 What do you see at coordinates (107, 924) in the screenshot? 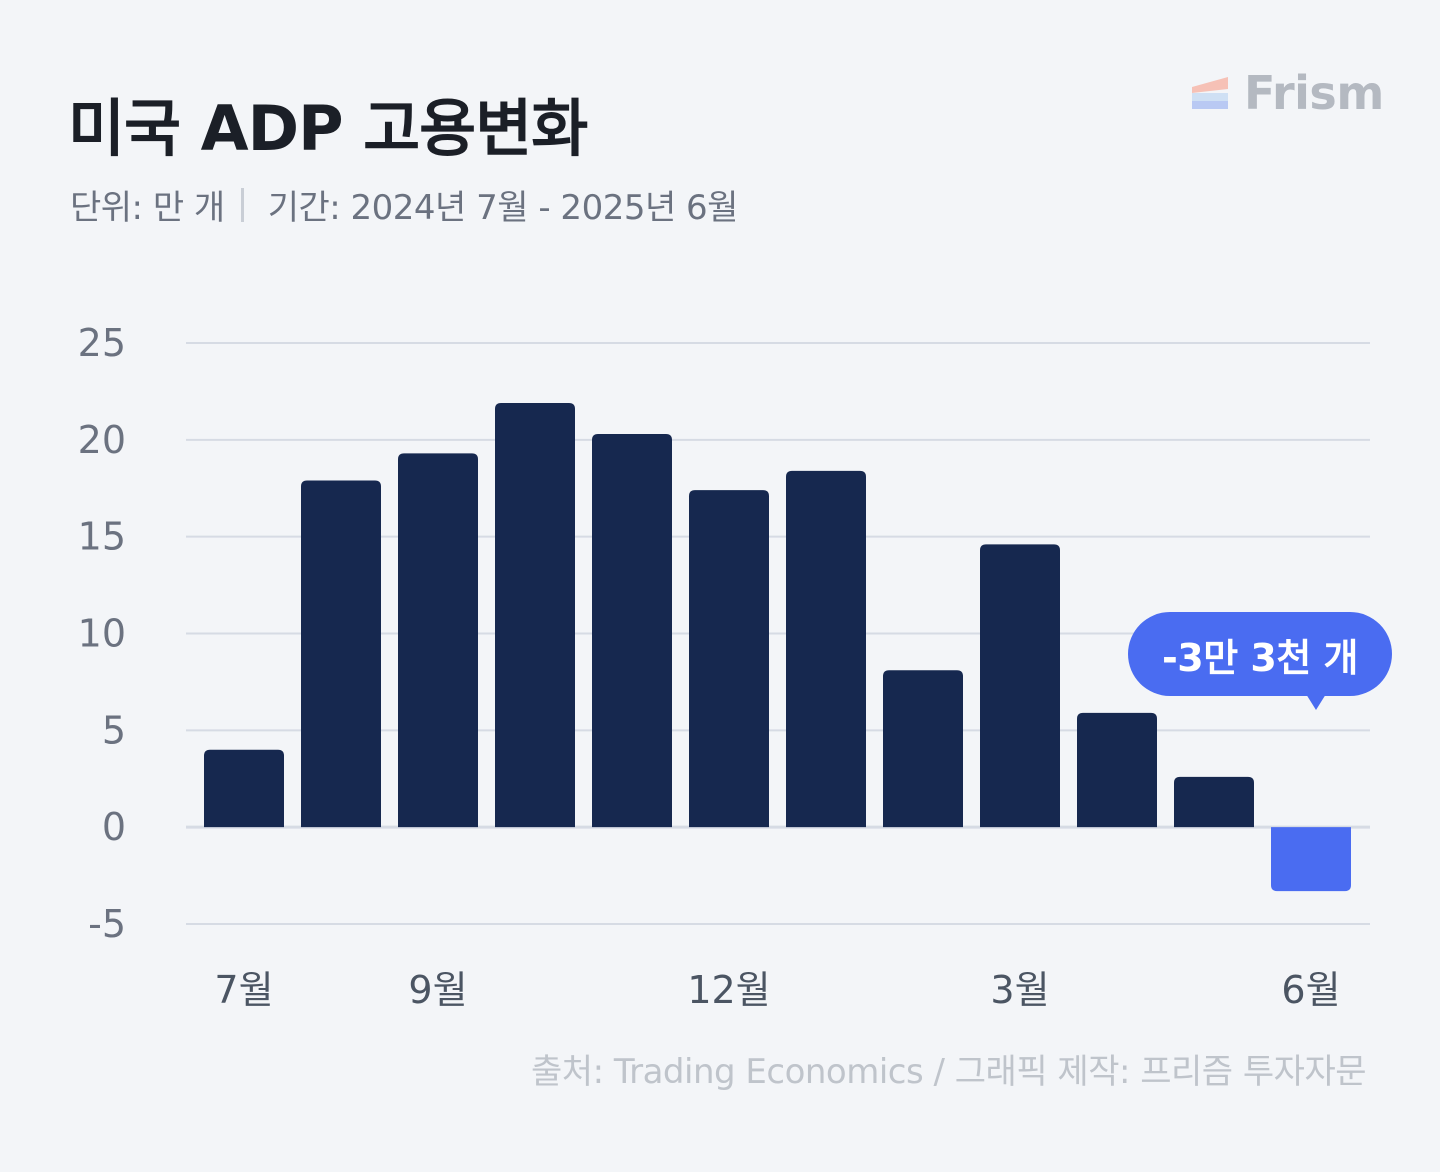
I see `y-tick-label: -5` at bounding box center [107, 924].